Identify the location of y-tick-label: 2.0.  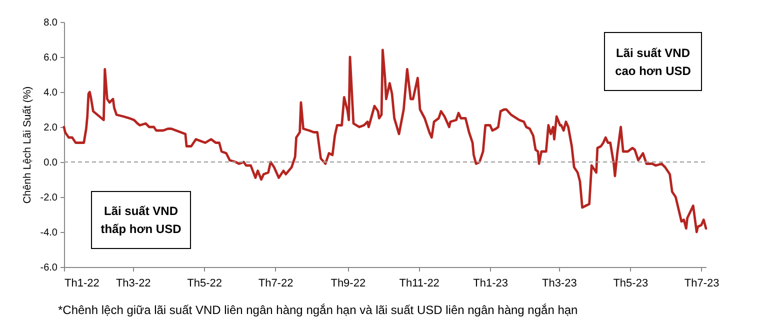
(51, 128).